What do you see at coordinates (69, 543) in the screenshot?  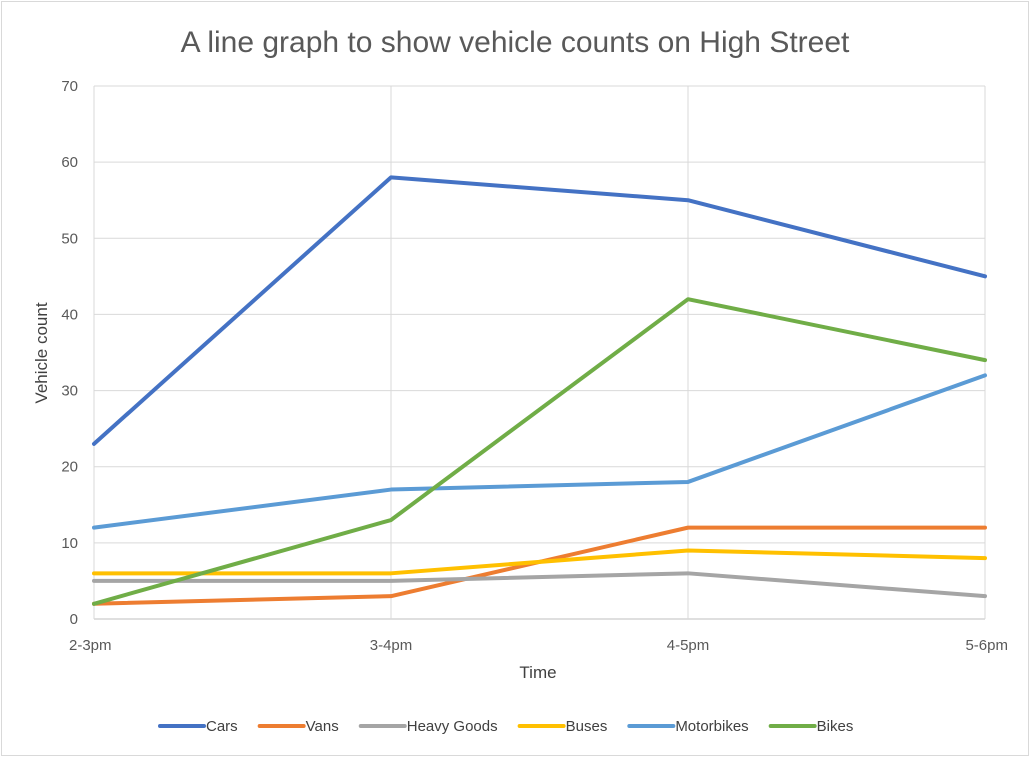 I see `y-tick-label: 10` at bounding box center [69, 543].